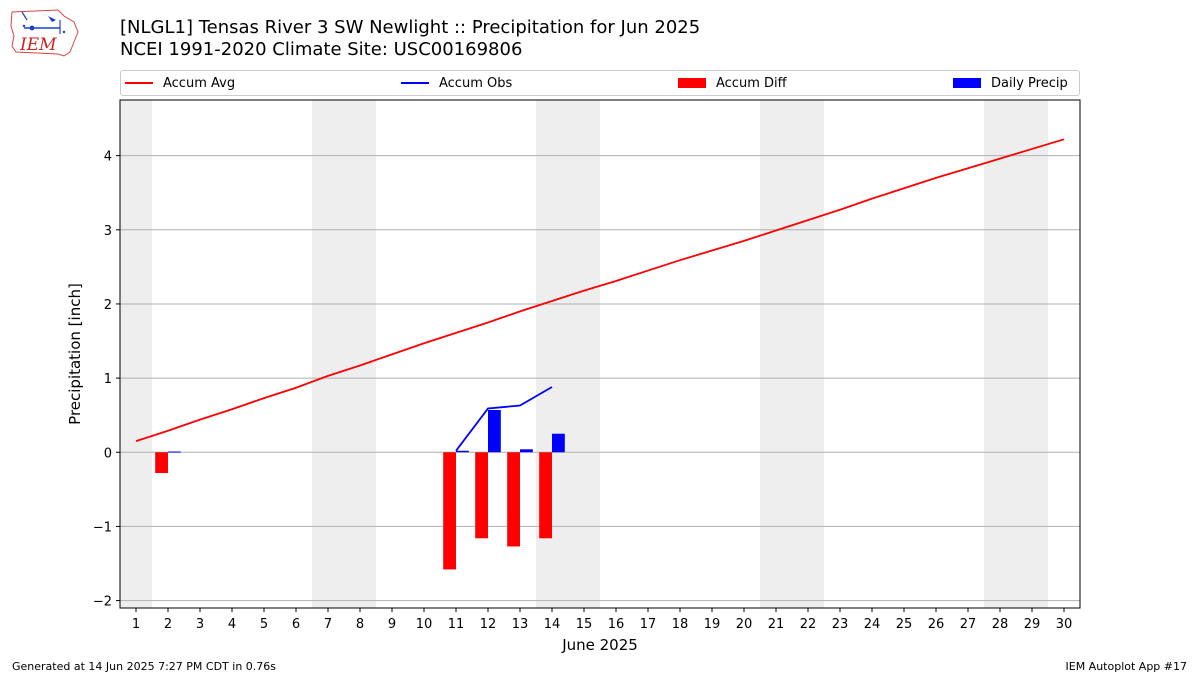 This screenshot has width=1200, height=675. Describe the element at coordinates (1029, 83) in the screenshot. I see `legend-label-daily-precip: Daily Precip` at that location.